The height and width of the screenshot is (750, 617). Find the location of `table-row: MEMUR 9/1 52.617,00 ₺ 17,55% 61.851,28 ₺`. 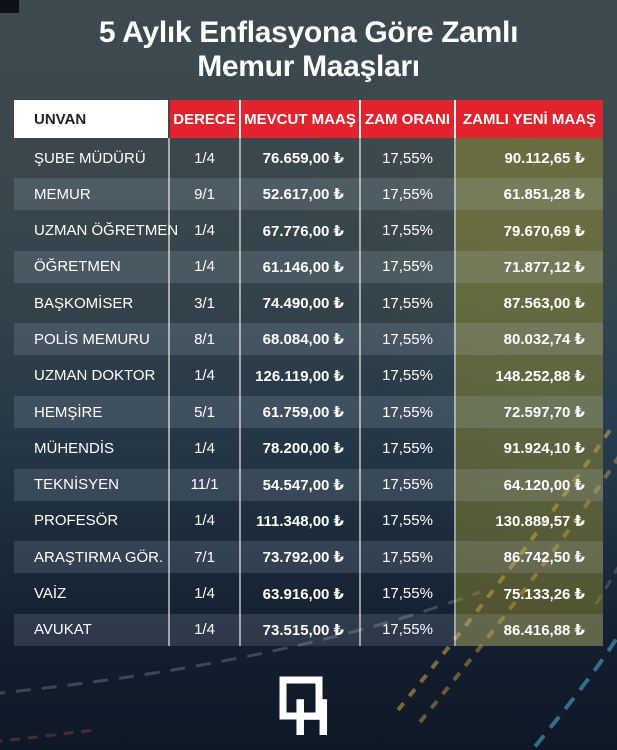

table-row: MEMUR 9/1 52.617,00 ₺ 17,55% 61.851,28 ₺ is located at coordinates (308, 194).